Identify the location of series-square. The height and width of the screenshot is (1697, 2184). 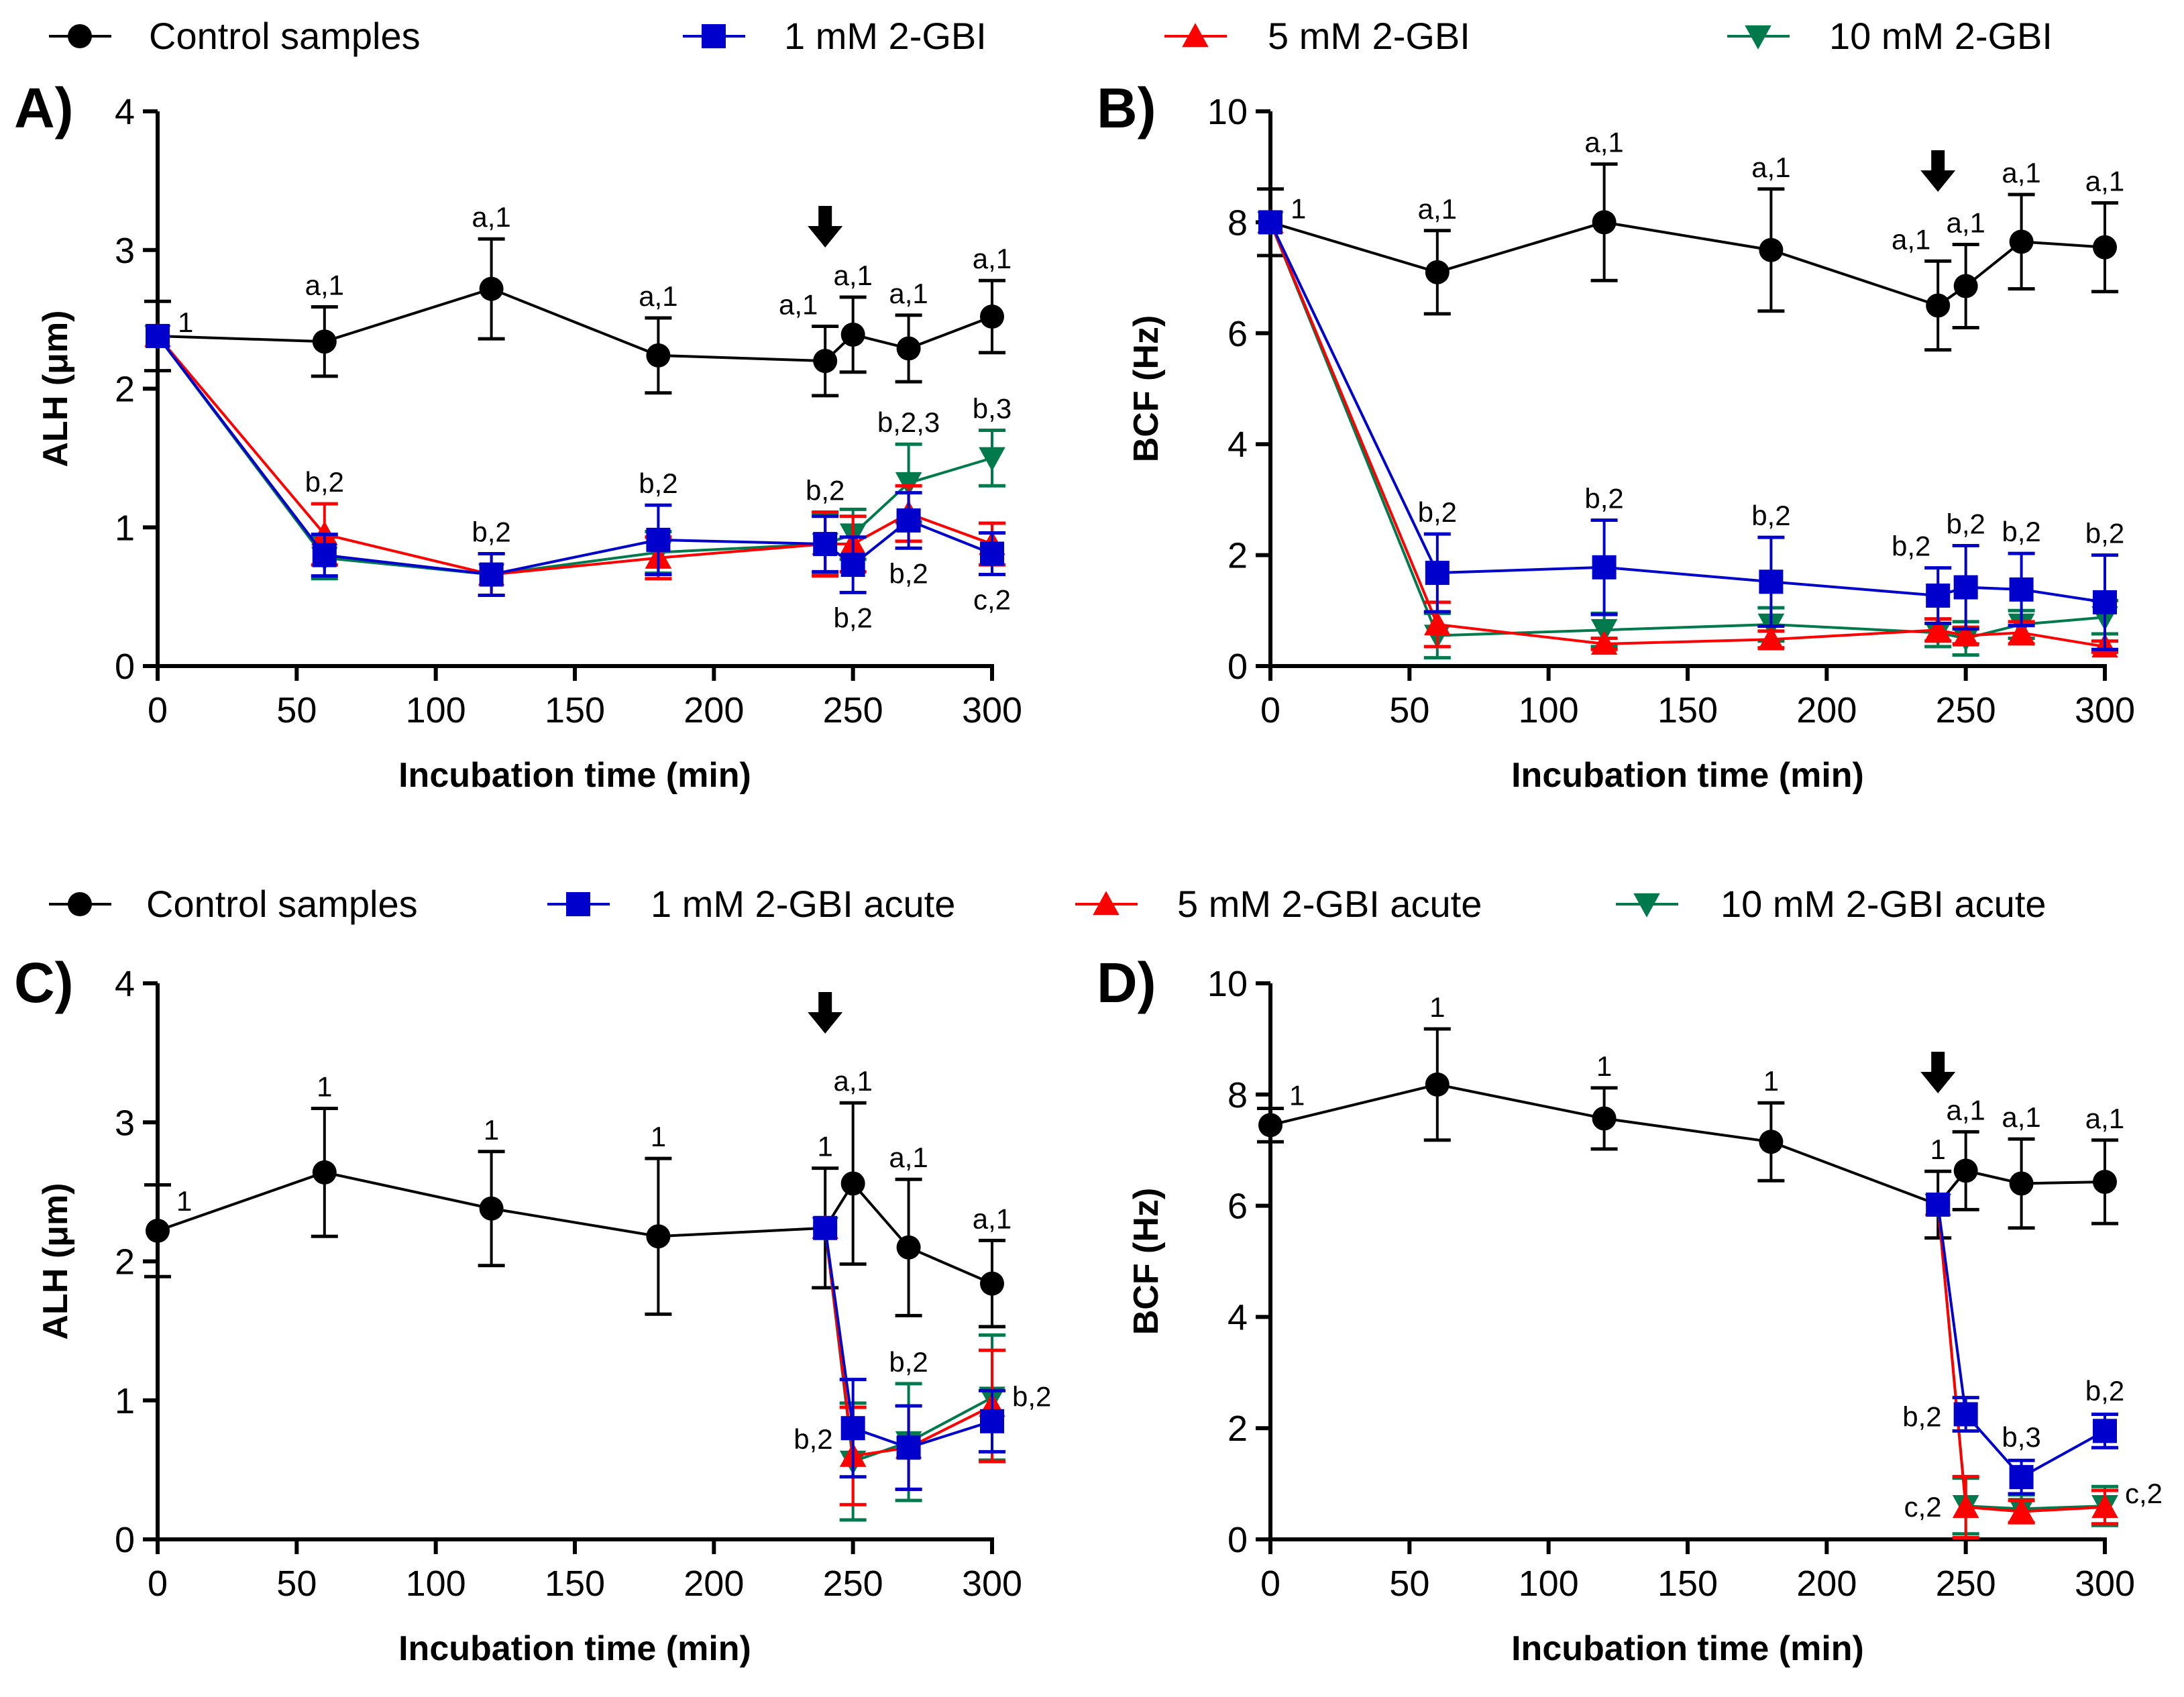
(1688, 431).